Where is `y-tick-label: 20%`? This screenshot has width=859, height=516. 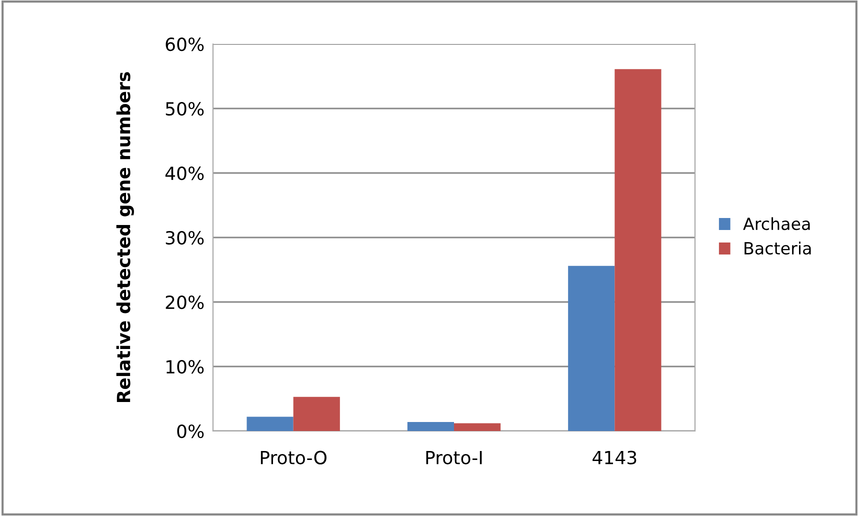 y-tick-label: 20% is located at coordinates (185, 302).